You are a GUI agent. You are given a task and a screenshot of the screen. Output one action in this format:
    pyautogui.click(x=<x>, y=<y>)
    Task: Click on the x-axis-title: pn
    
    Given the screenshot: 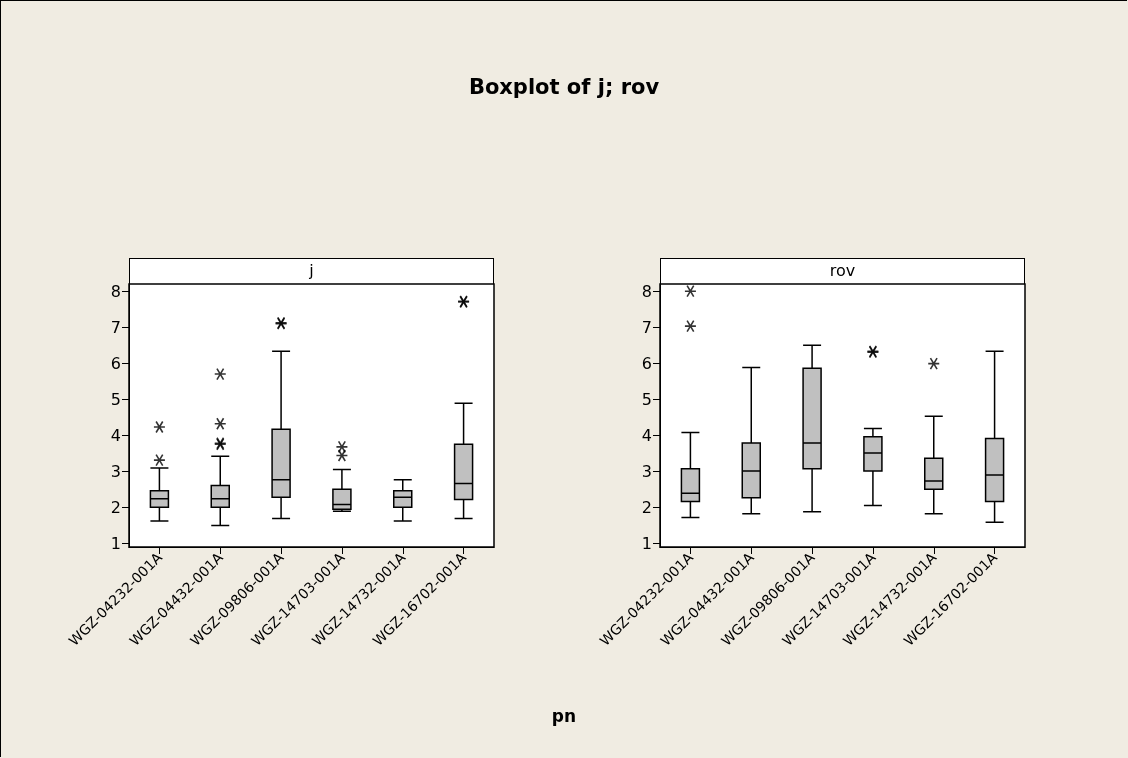 What is the action you would take?
    pyautogui.click(x=564, y=716)
    